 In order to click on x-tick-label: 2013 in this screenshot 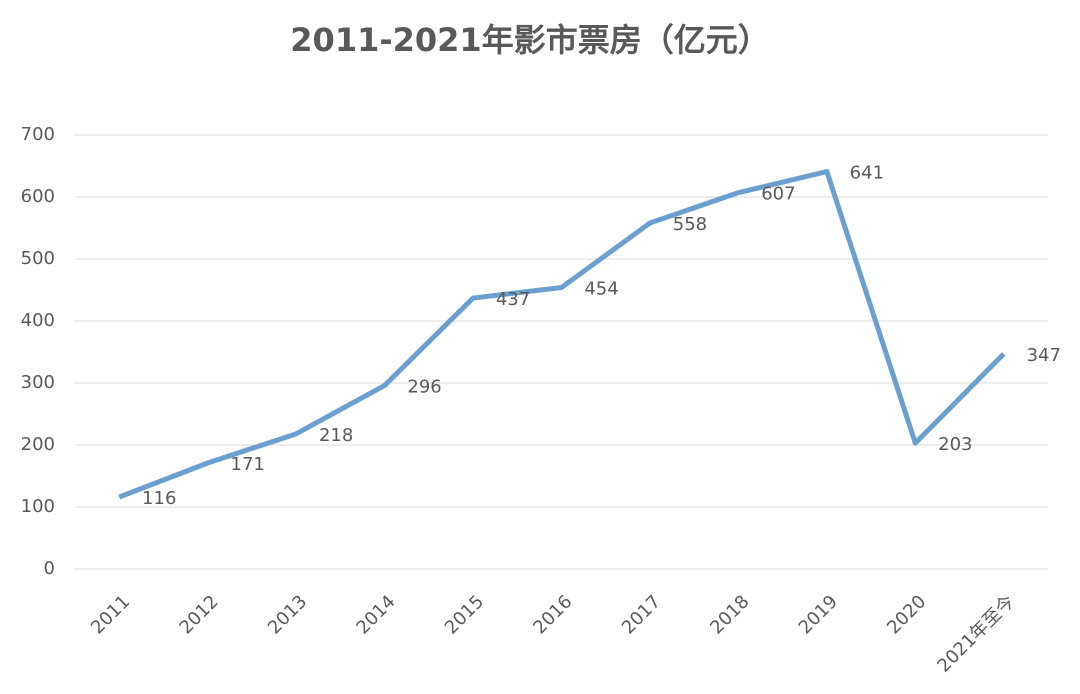, I will do `click(287, 614)`.